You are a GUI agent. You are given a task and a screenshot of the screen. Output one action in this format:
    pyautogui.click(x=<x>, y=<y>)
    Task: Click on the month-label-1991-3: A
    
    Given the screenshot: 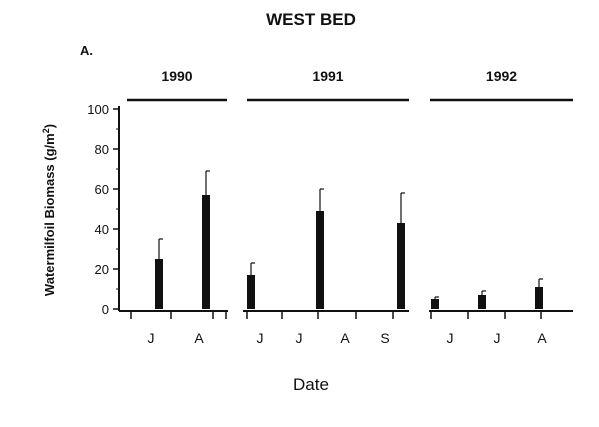 What is the action you would take?
    pyautogui.click(x=345, y=338)
    